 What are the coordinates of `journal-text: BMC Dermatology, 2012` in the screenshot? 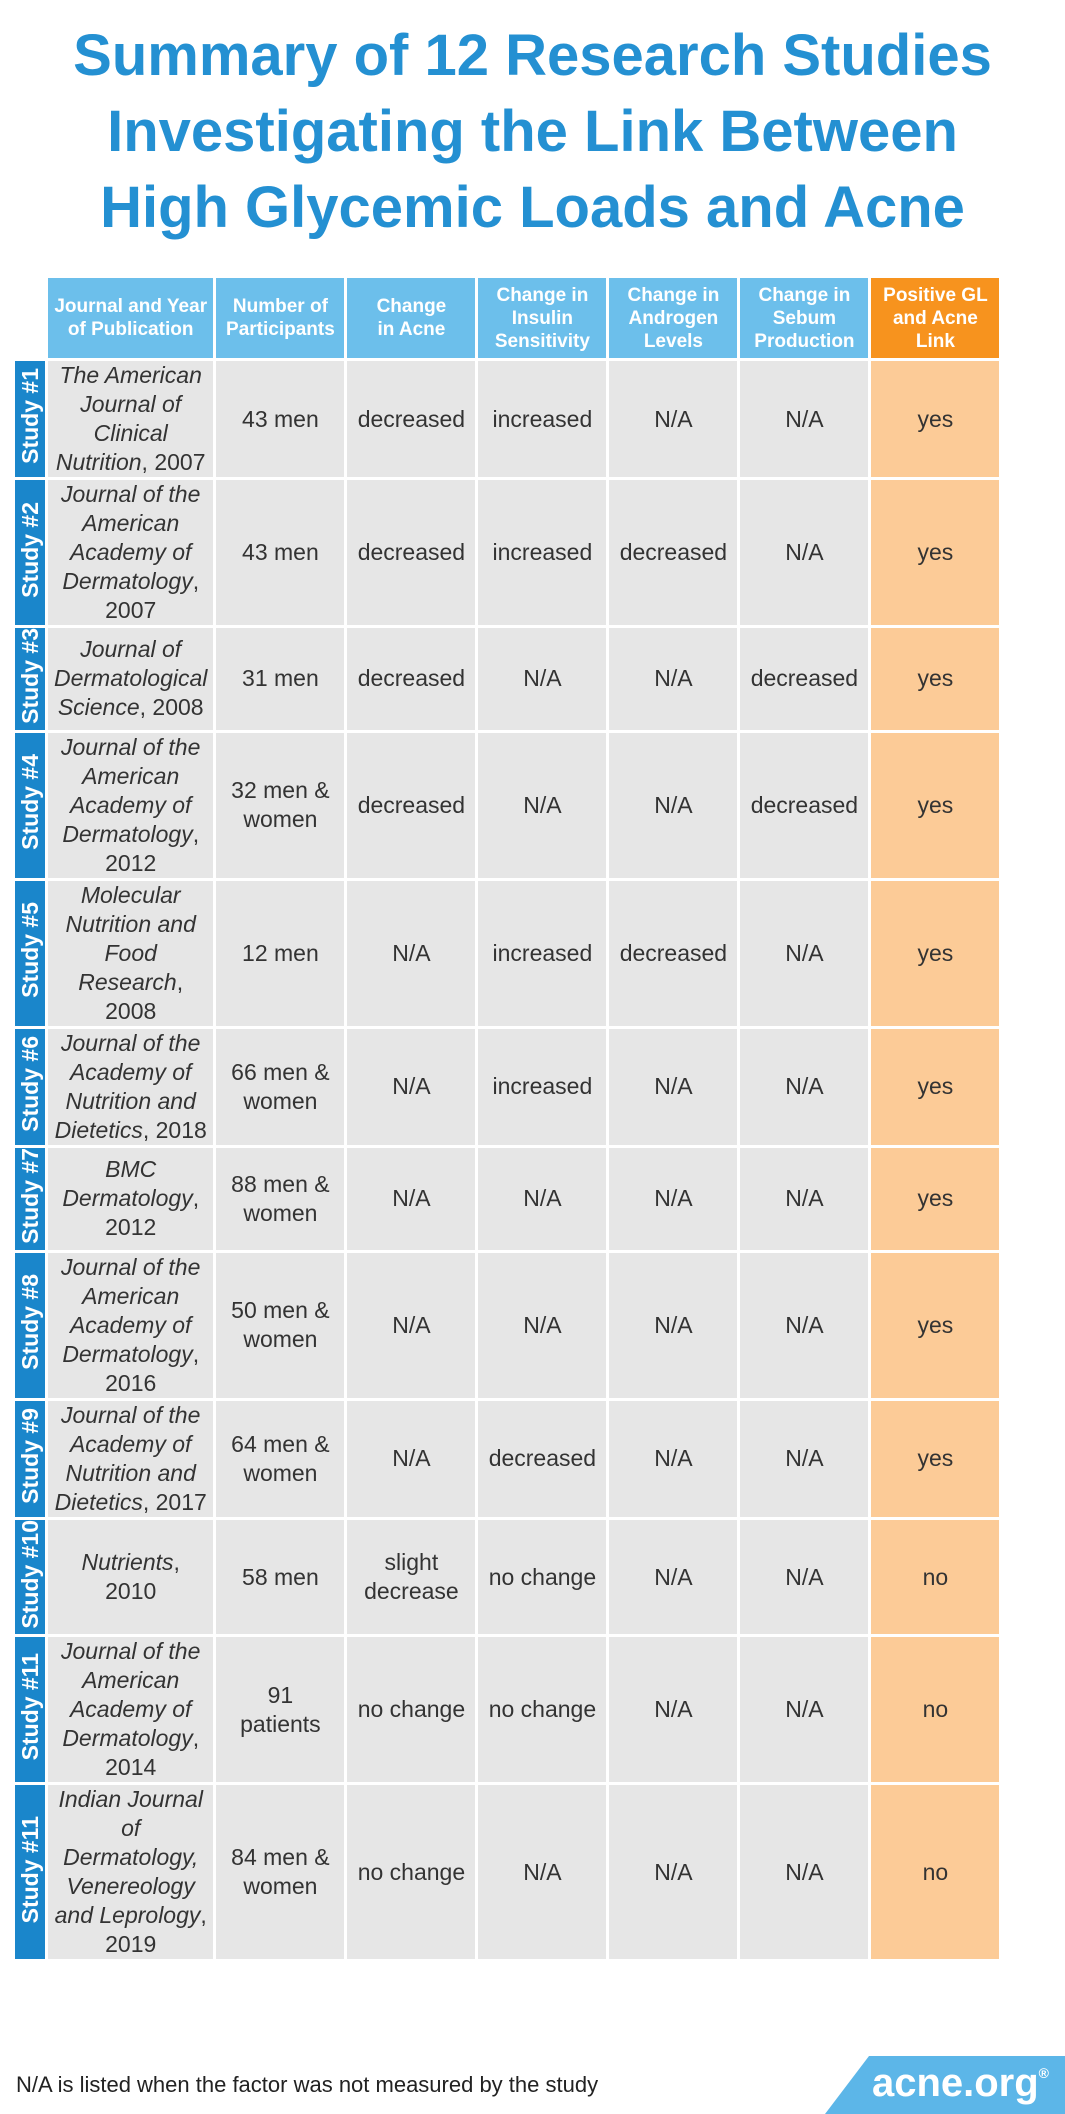 It's located at (130, 1198).